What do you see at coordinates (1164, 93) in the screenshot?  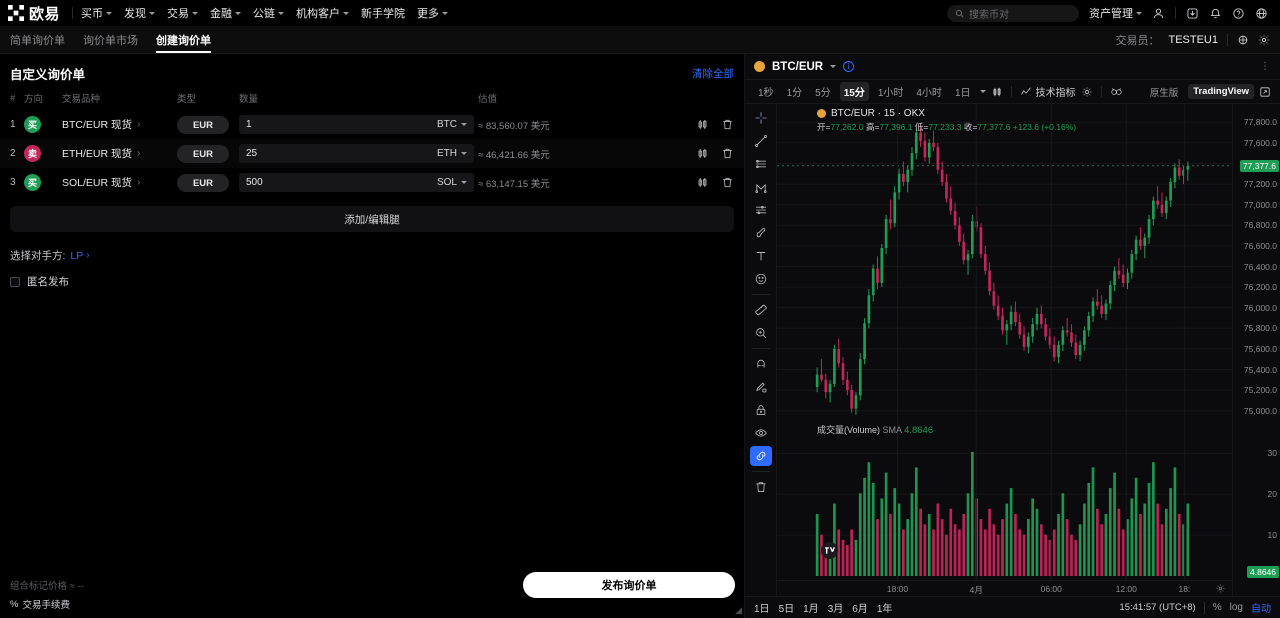 I see `version-native-button: 原生版` at bounding box center [1164, 93].